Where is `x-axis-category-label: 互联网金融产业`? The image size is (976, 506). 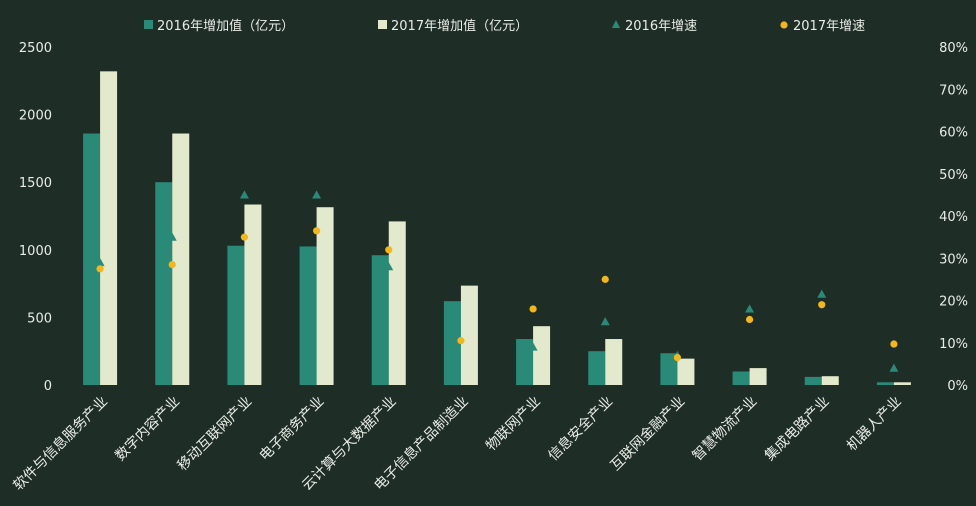
x-axis-category-label: 互联网金融产业 is located at coordinates (648, 434).